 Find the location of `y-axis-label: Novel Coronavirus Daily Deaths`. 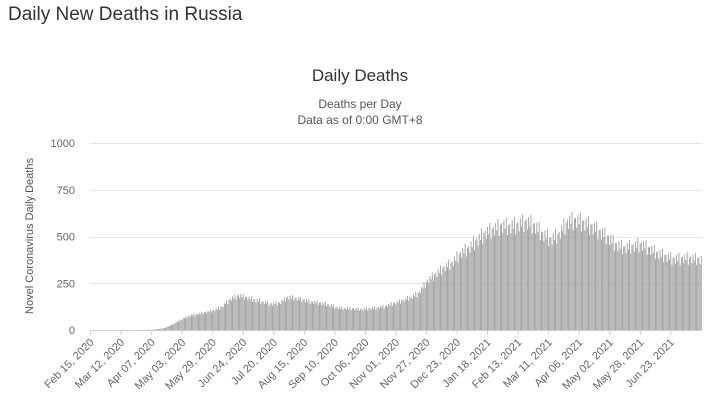

y-axis-label: Novel Coronavirus Daily Deaths is located at coordinates (30, 236).